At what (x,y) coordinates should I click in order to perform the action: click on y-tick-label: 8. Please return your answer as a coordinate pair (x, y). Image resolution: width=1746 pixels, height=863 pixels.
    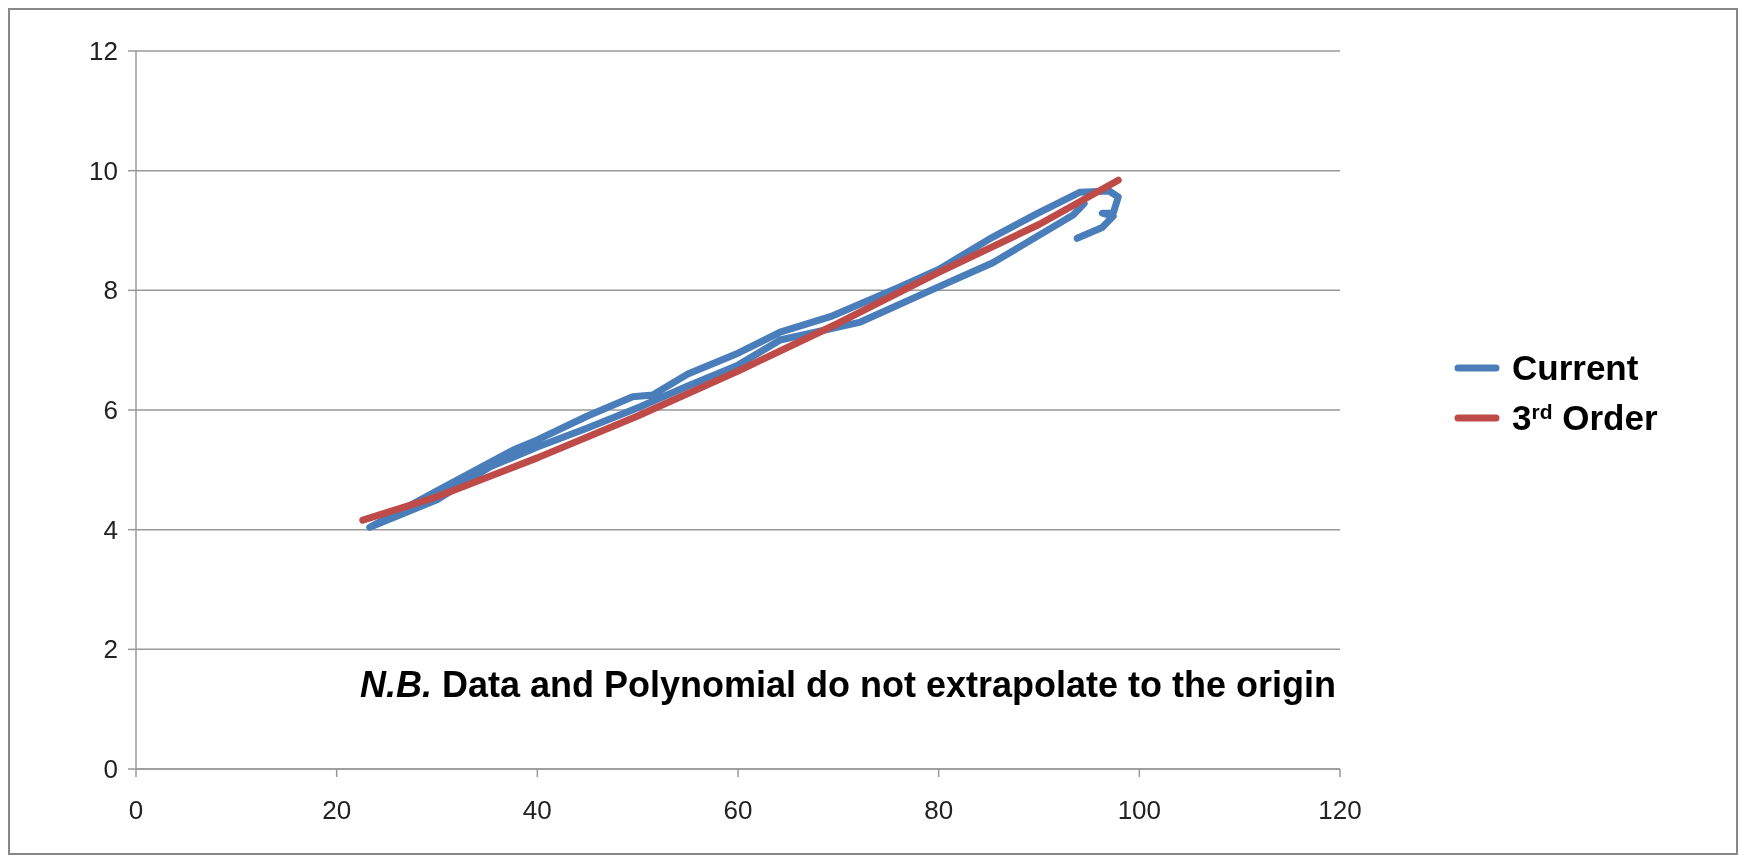
    Looking at the image, I should click on (110, 290).